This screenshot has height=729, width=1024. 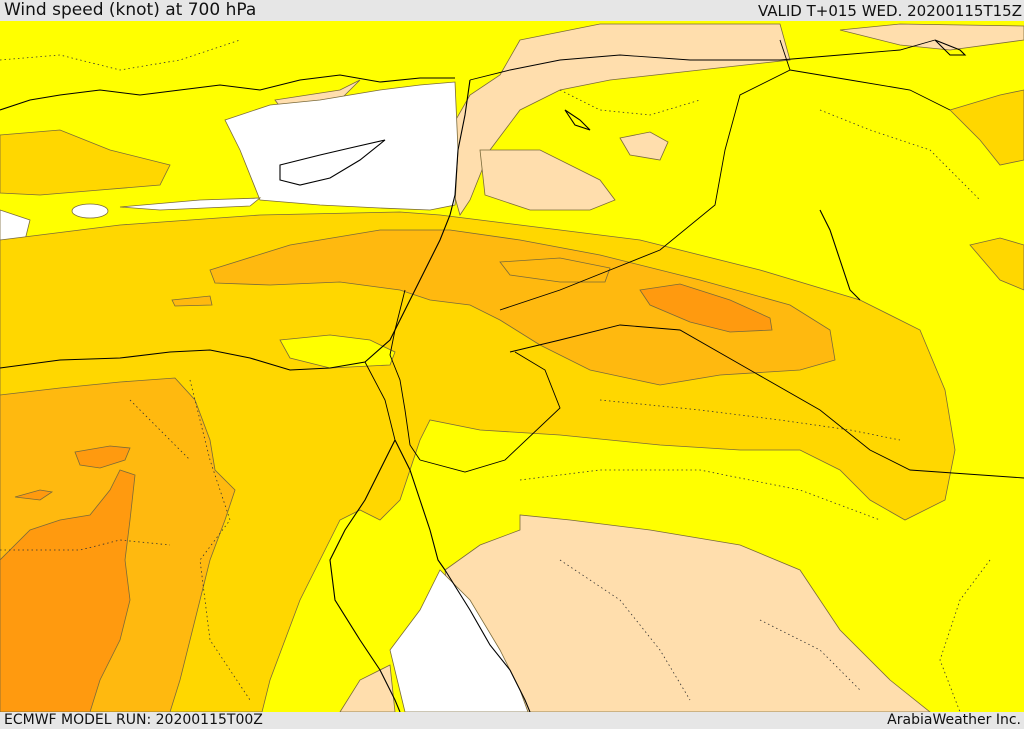 I want to click on wind-band-light-patch, so click(x=644, y=146).